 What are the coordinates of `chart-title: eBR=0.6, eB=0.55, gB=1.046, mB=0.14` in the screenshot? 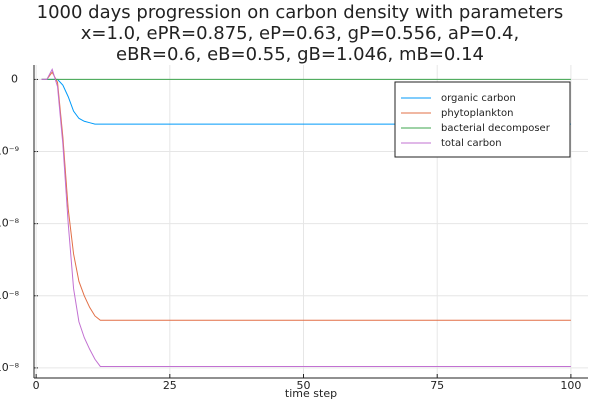 It's located at (300, 54).